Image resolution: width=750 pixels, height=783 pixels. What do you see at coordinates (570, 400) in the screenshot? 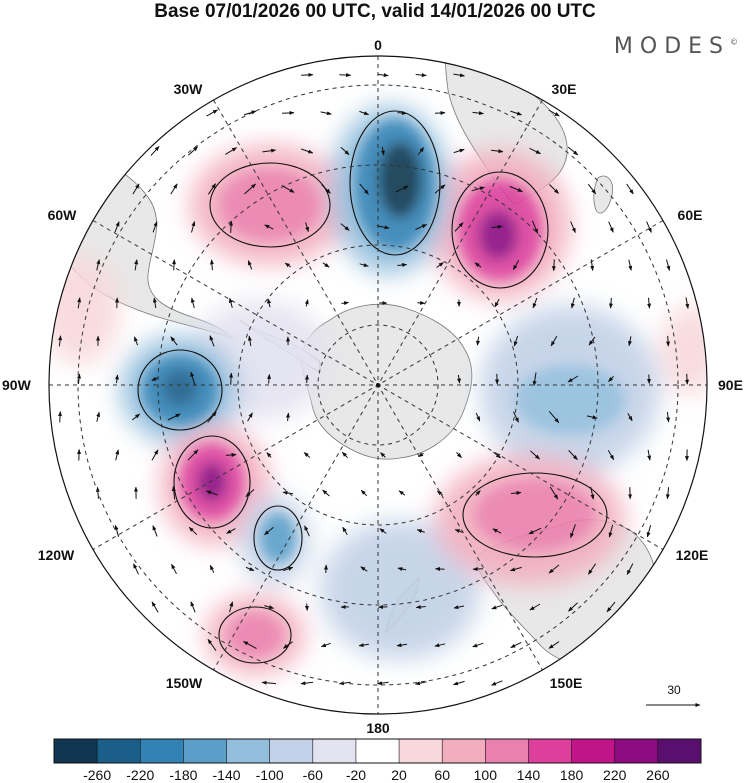
I see `neg-core-e` at bounding box center [570, 400].